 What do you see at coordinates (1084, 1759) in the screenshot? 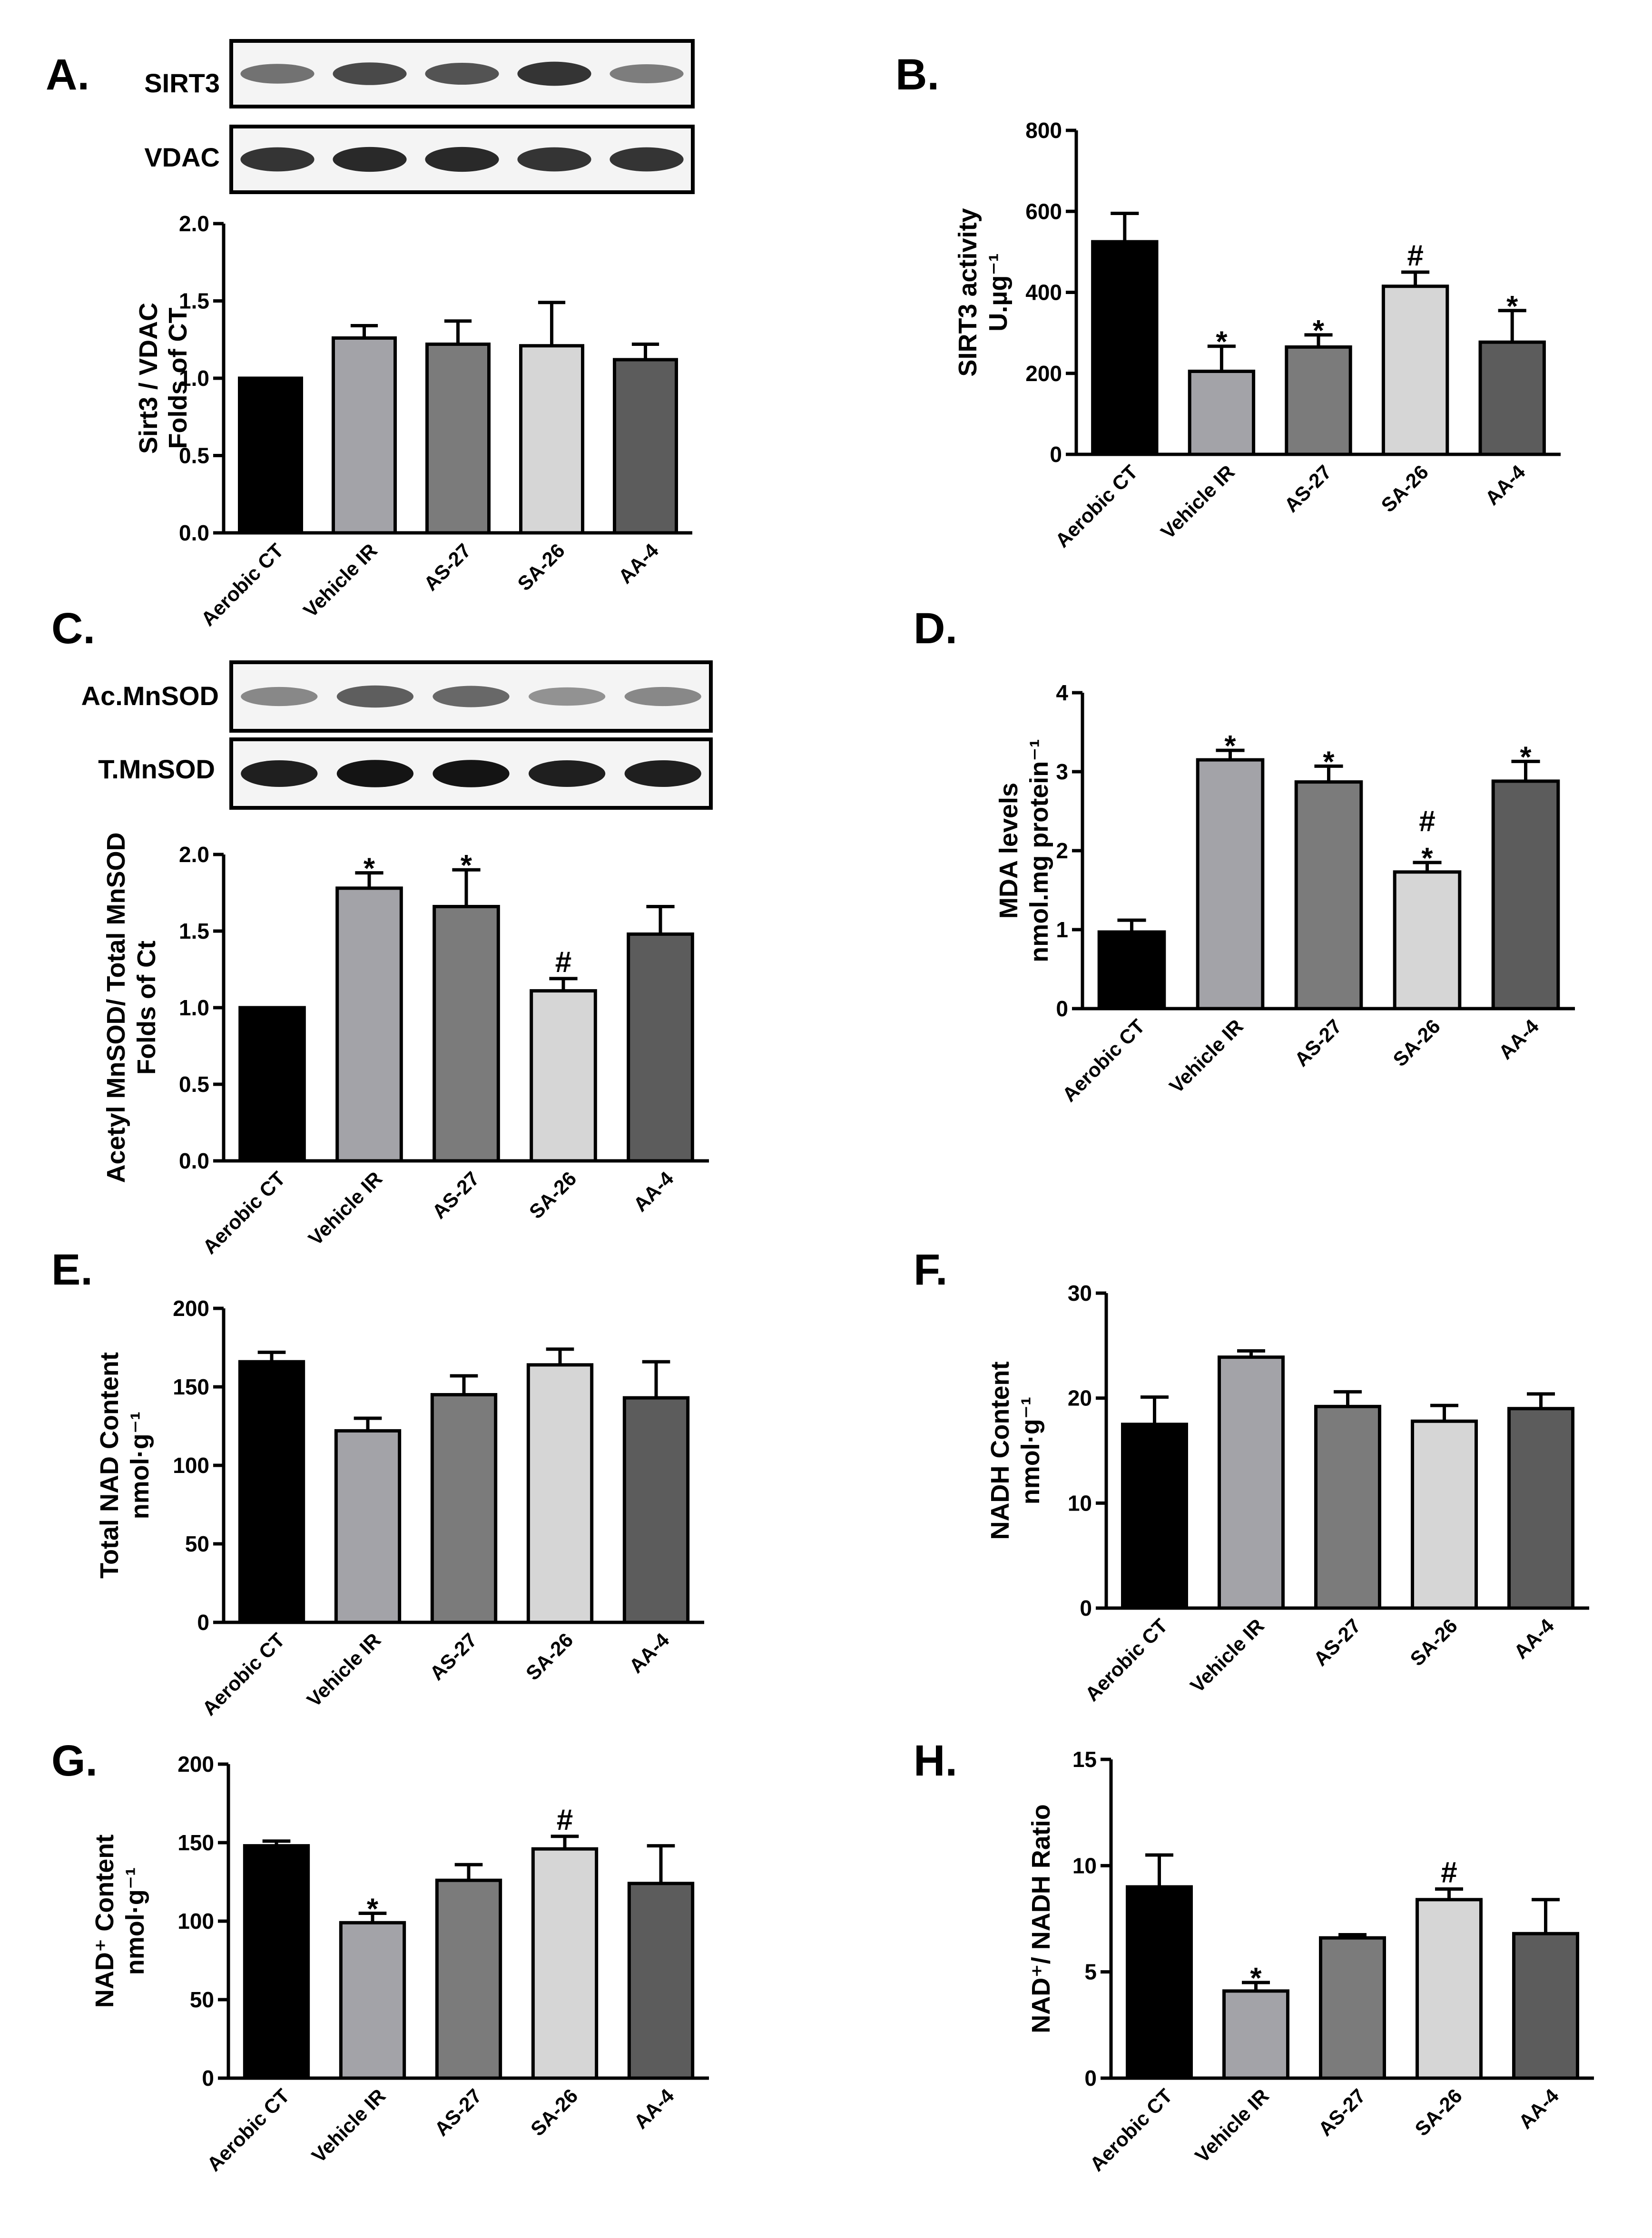
I see `chart-h-ytick-label: 15` at bounding box center [1084, 1759].